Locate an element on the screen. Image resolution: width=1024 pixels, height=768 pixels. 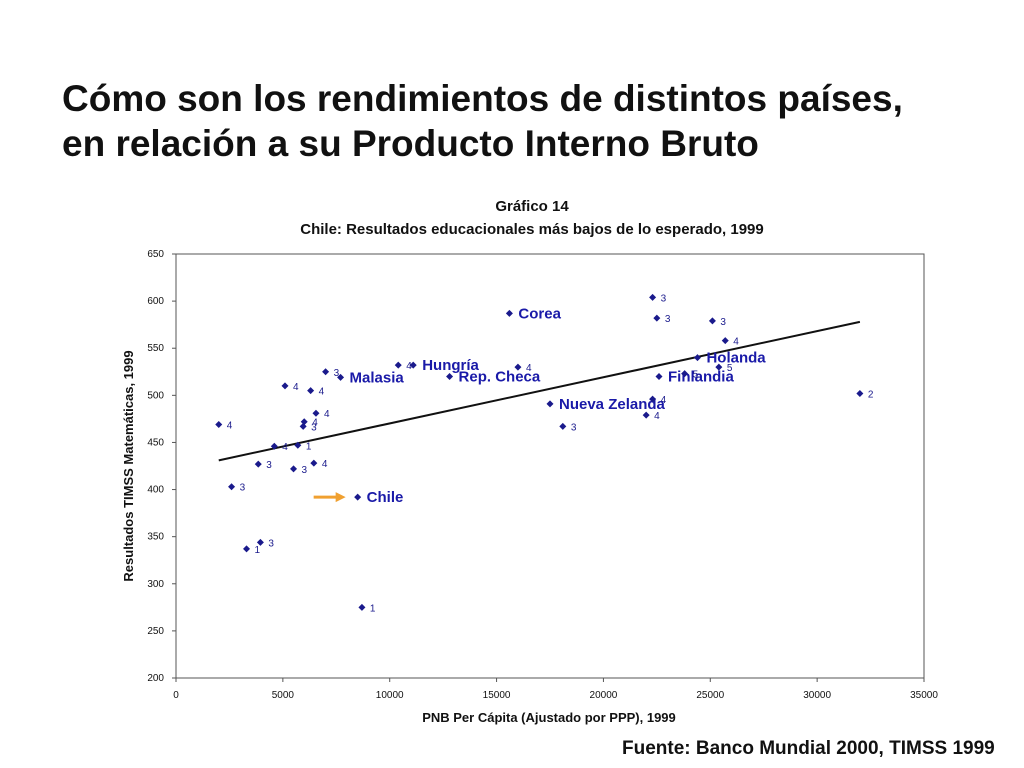
x-tick-label: 15000 is located at coordinates (497, 695).